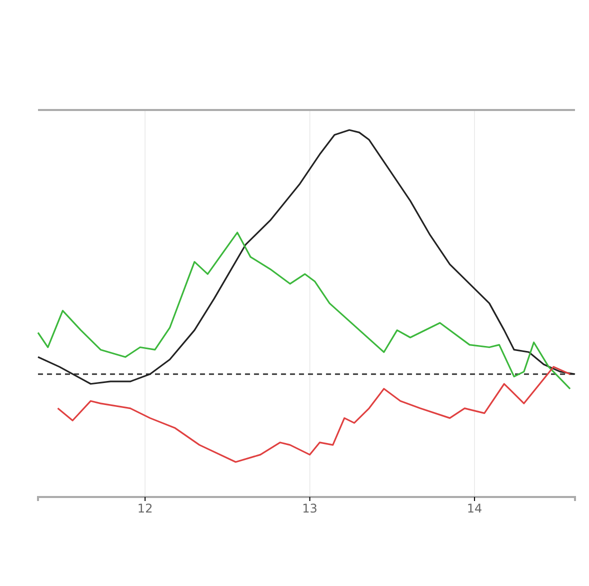  I want to click on x-tick-label: 12, so click(145, 509).